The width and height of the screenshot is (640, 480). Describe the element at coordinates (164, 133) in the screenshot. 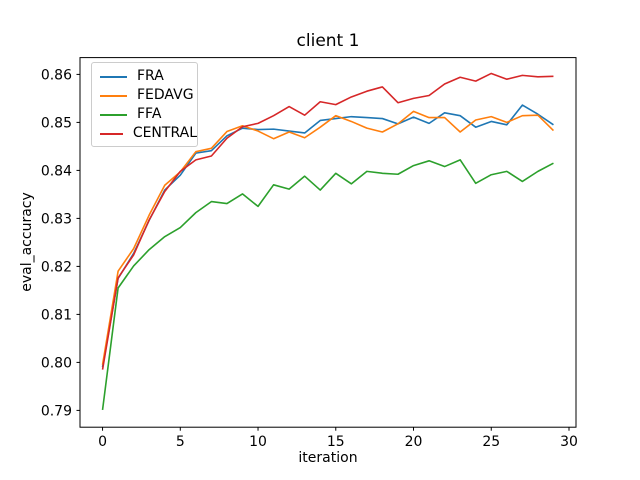

I see `legend-label-central: CENTRAL` at that location.